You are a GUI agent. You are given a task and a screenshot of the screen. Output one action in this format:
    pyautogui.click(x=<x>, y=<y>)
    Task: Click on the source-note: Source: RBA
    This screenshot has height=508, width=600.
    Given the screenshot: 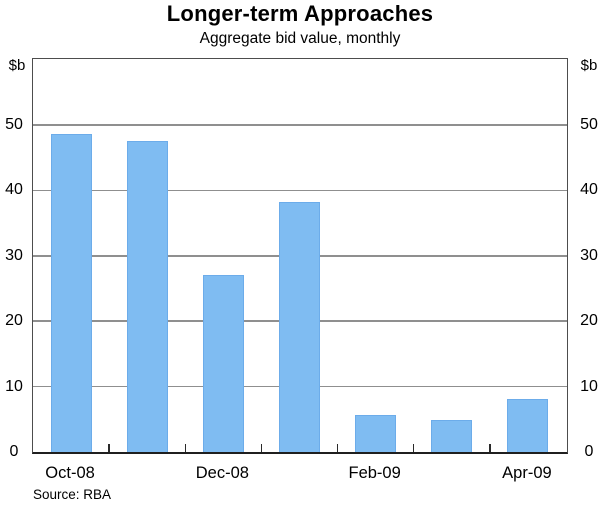 What is the action you would take?
    pyautogui.click(x=72, y=494)
    